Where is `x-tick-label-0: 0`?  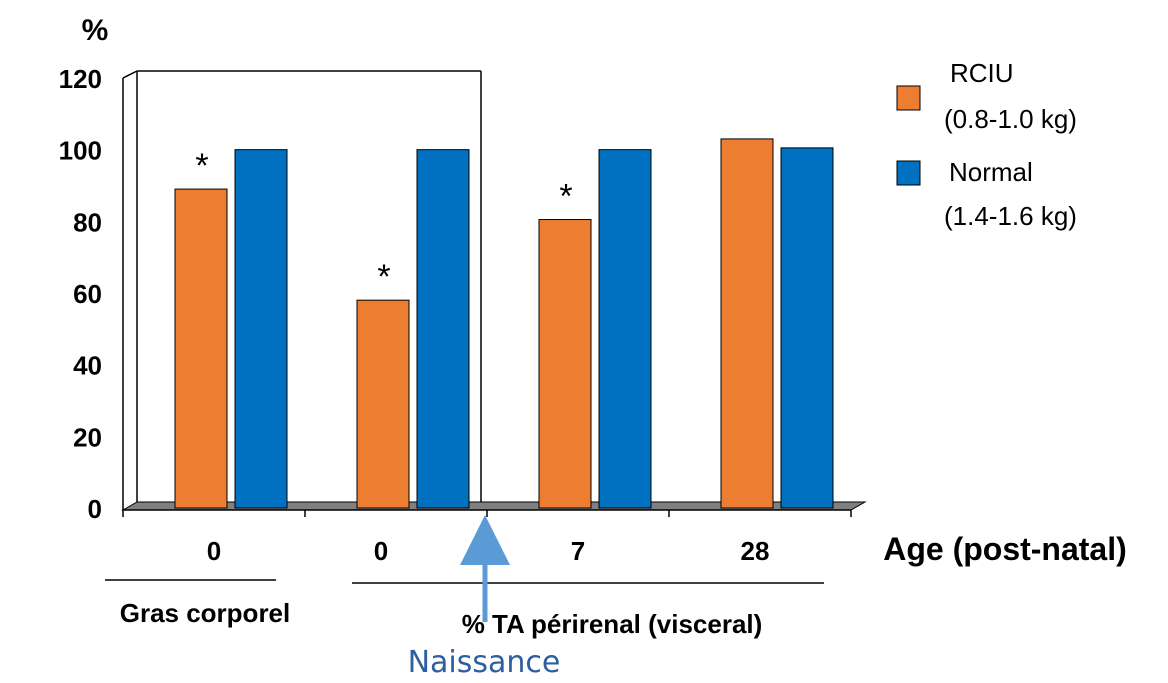
x-tick-label-0: 0 is located at coordinates (214, 551).